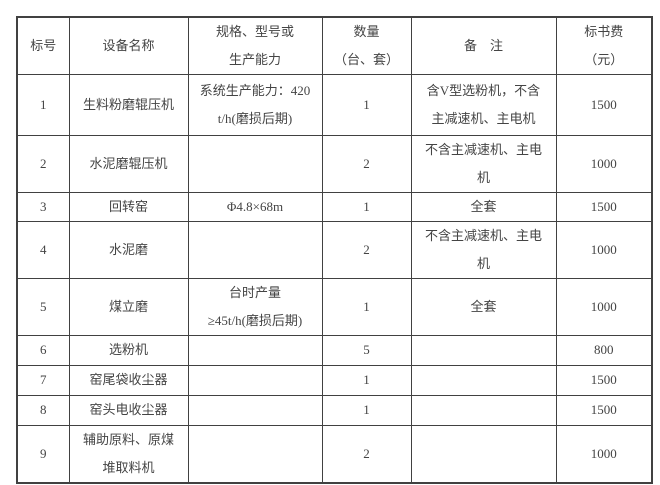 This screenshot has width=660, height=485. I want to click on table-row: 4 水泥磨 2 不含主减速机、主电 机 1000, so click(334, 249).